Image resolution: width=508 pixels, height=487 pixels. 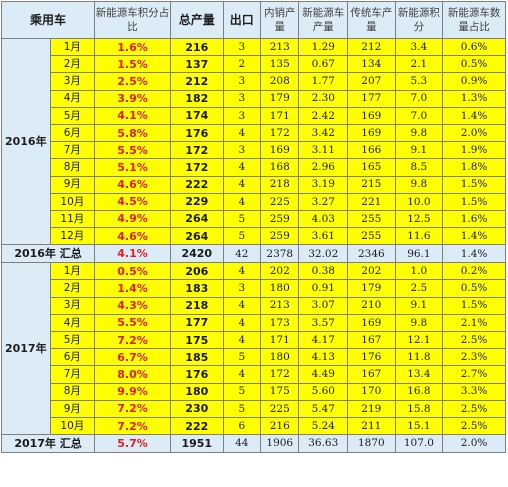 I want to click on ne-credit-cell: 2.1, so click(x=419, y=64).